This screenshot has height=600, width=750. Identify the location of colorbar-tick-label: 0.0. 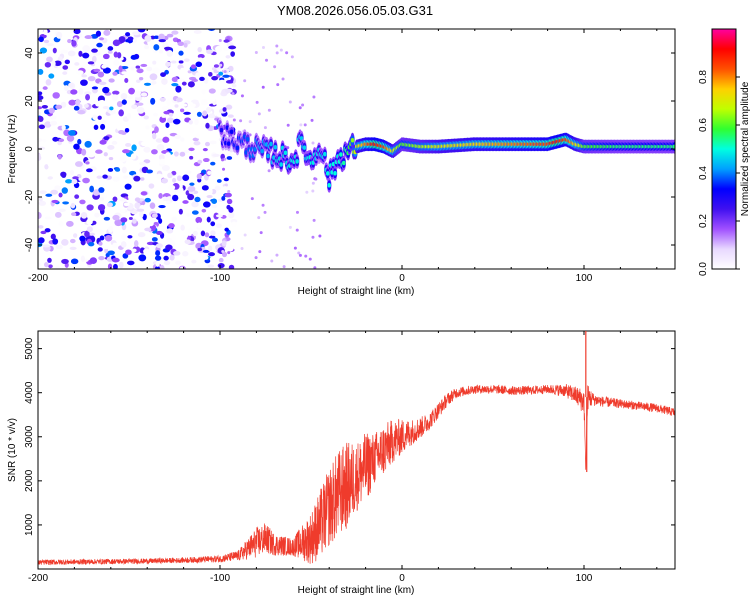
(703, 269).